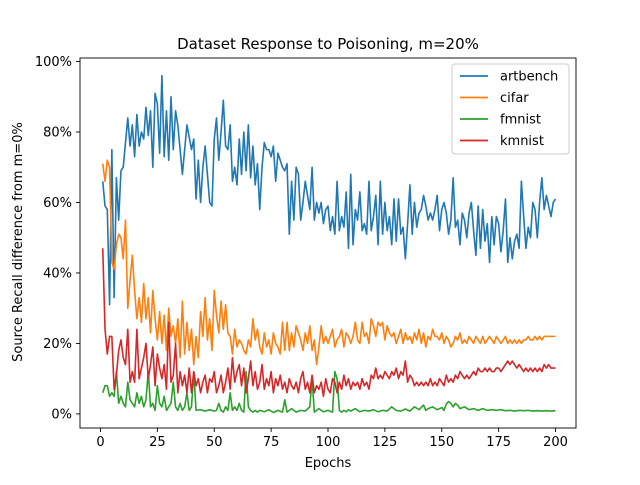 The height and width of the screenshot is (485, 640). I want to click on legend-label-artbench: artbench, so click(529, 77).